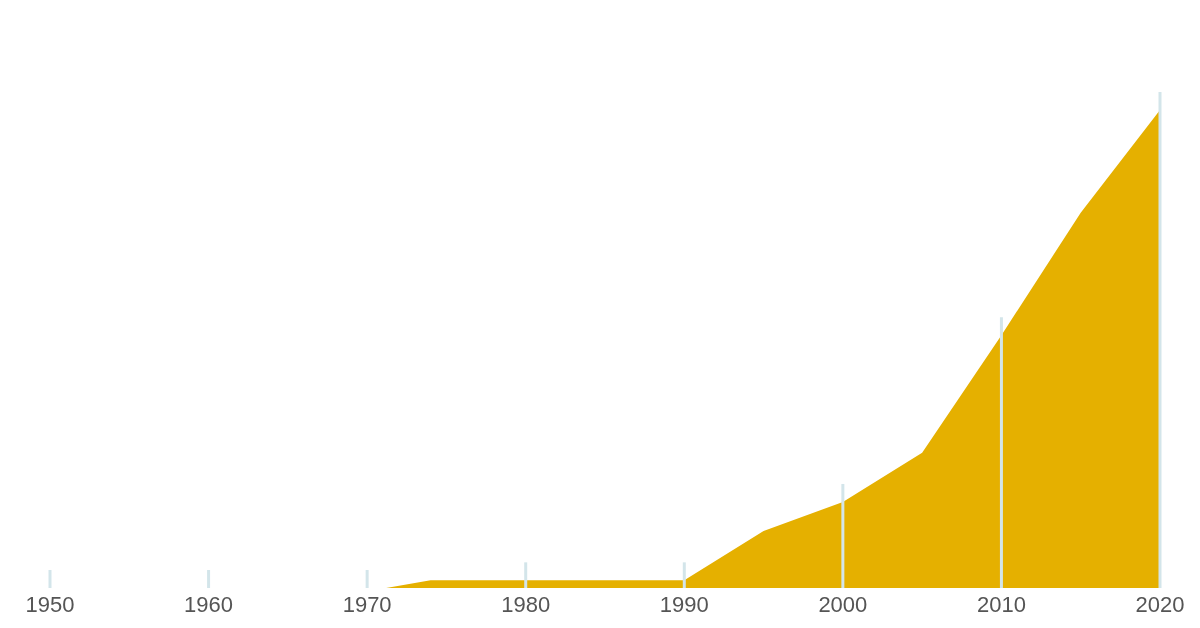 This screenshot has height=628, width=1200. I want to click on x-tick-label: 1980, so click(526, 604).